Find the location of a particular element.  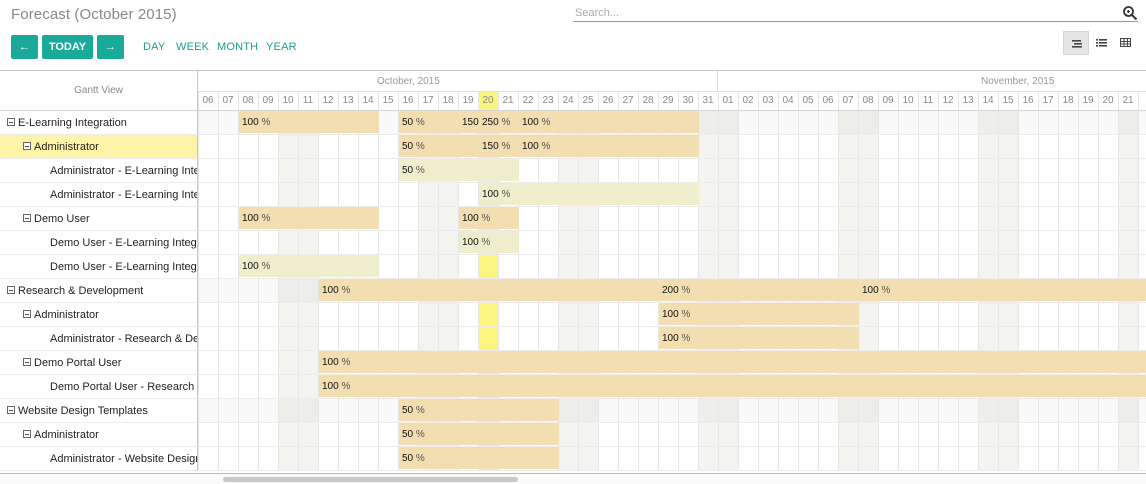

day-label: 21 is located at coordinates (508, 100).